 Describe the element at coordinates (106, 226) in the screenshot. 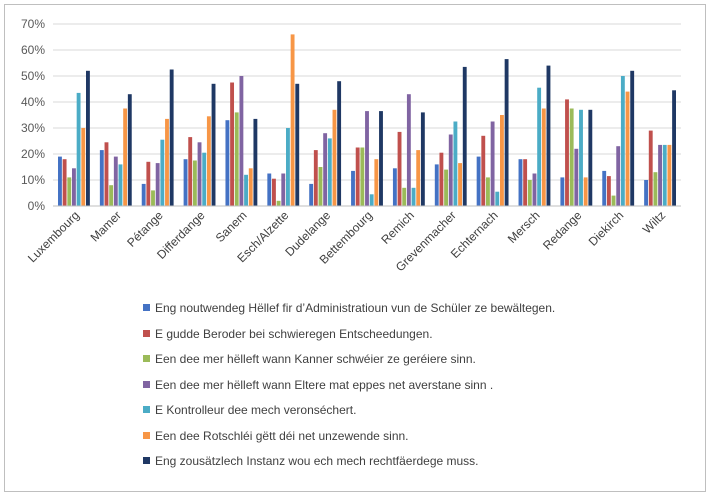

I see `x-category-label: Mamer` at that location.